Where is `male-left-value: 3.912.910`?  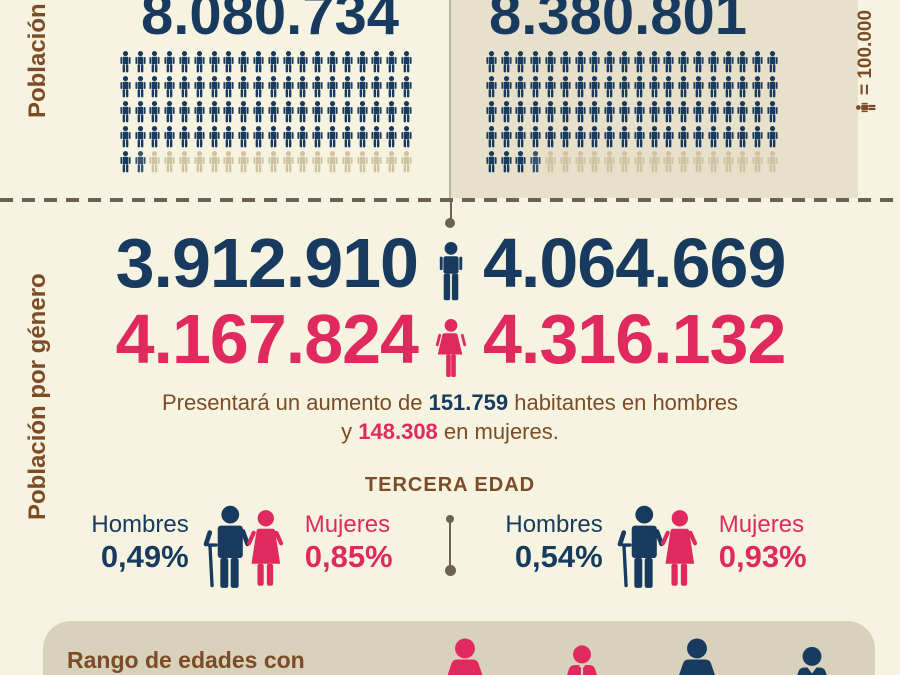
male-left-value: 3.912.910 is located at coordinates (267, 263).